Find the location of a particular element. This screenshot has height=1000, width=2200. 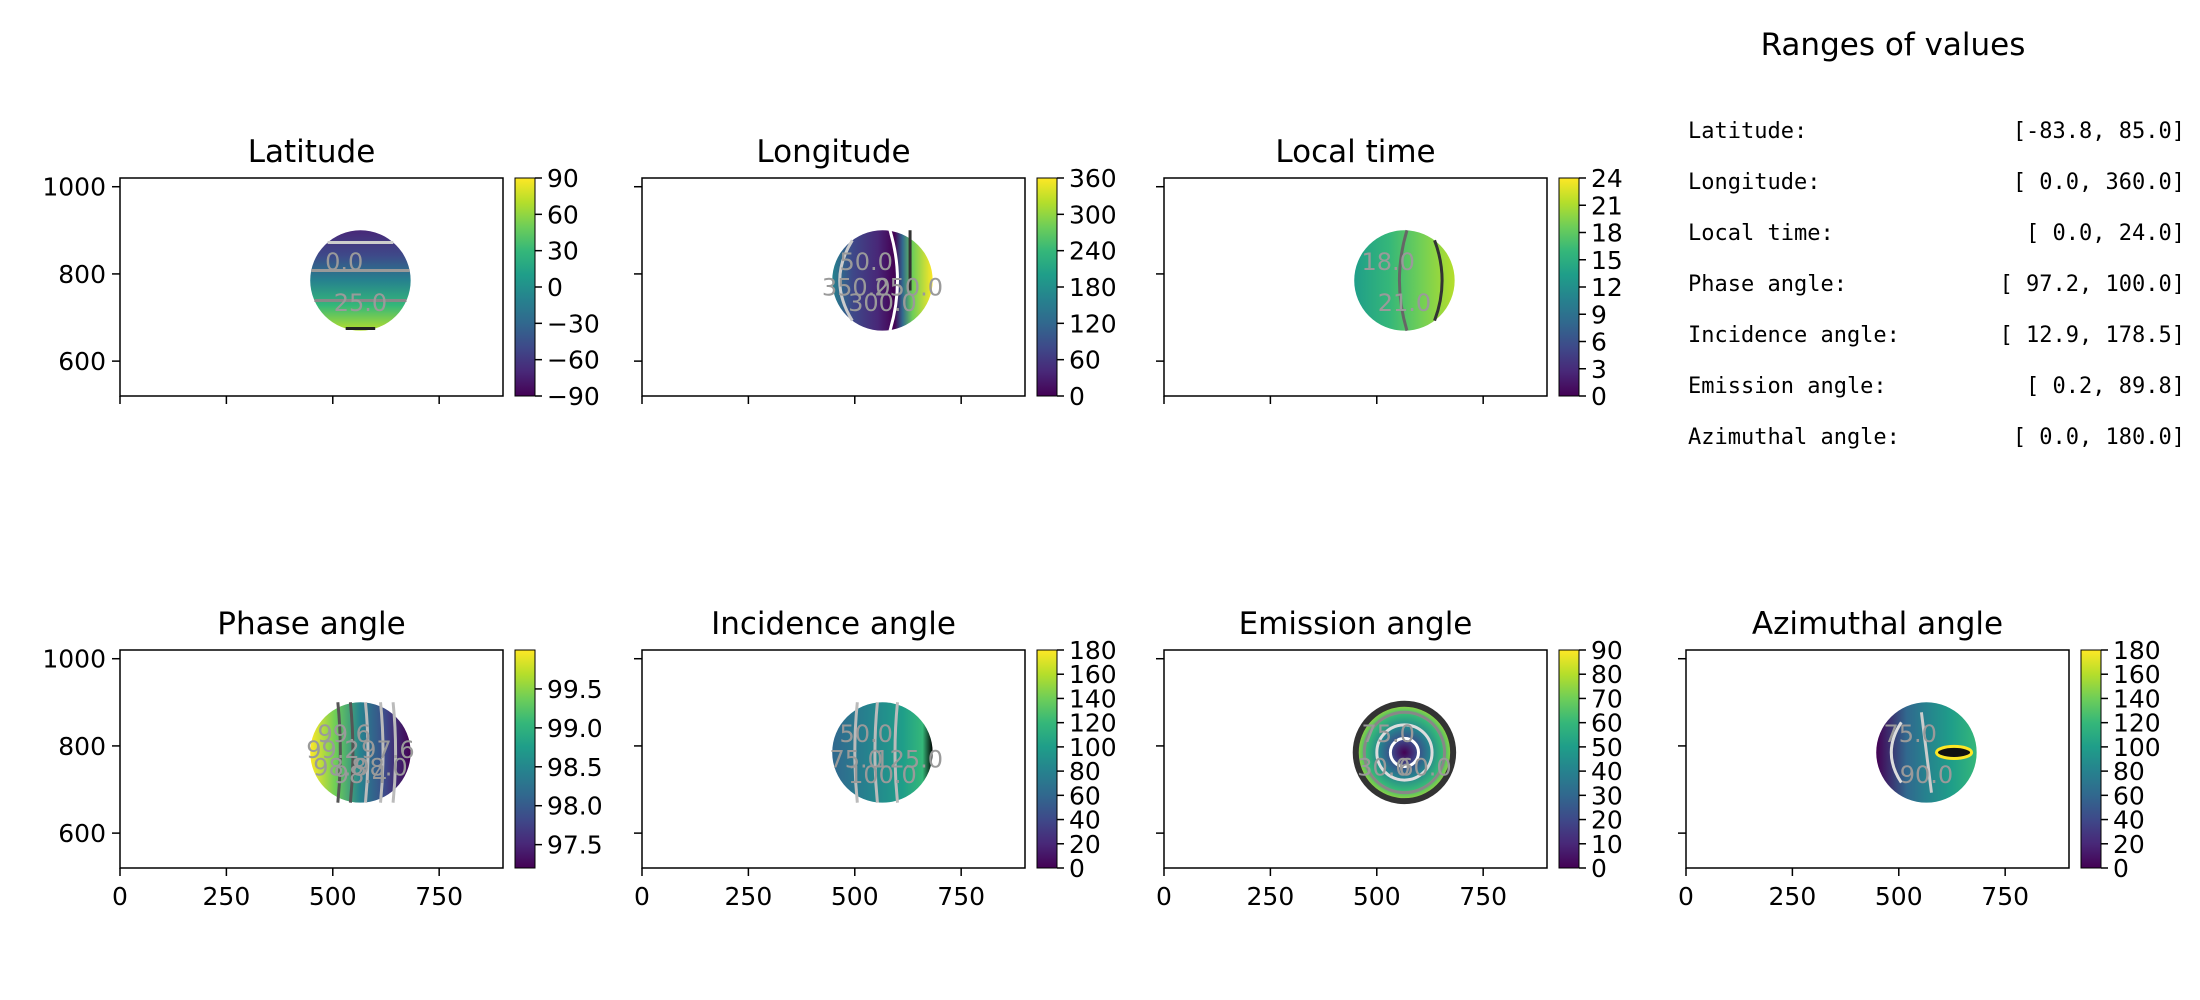

colorbar-tick-label: 10 is located at coordinates (1607, 844).